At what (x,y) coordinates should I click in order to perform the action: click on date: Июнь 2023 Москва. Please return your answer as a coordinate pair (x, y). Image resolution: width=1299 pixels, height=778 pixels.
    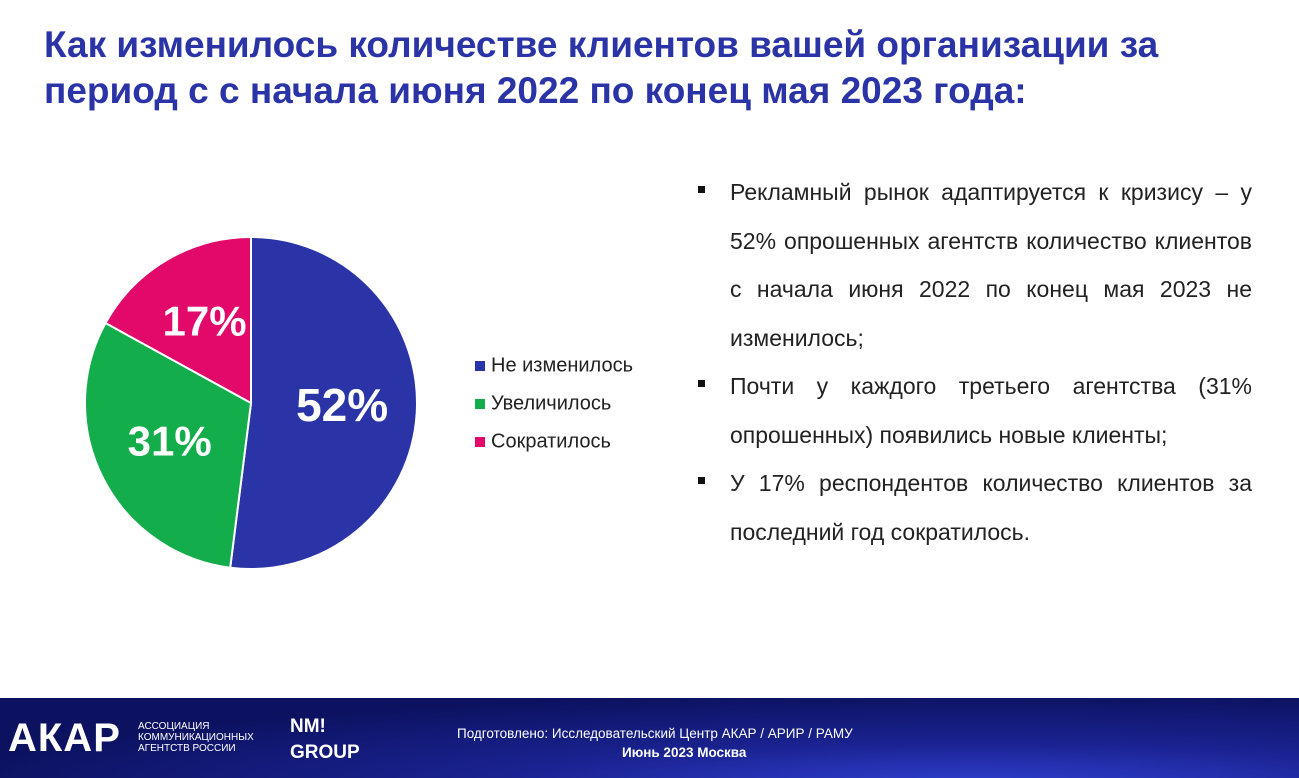
    Looking at the image, I should click on (684, 752).